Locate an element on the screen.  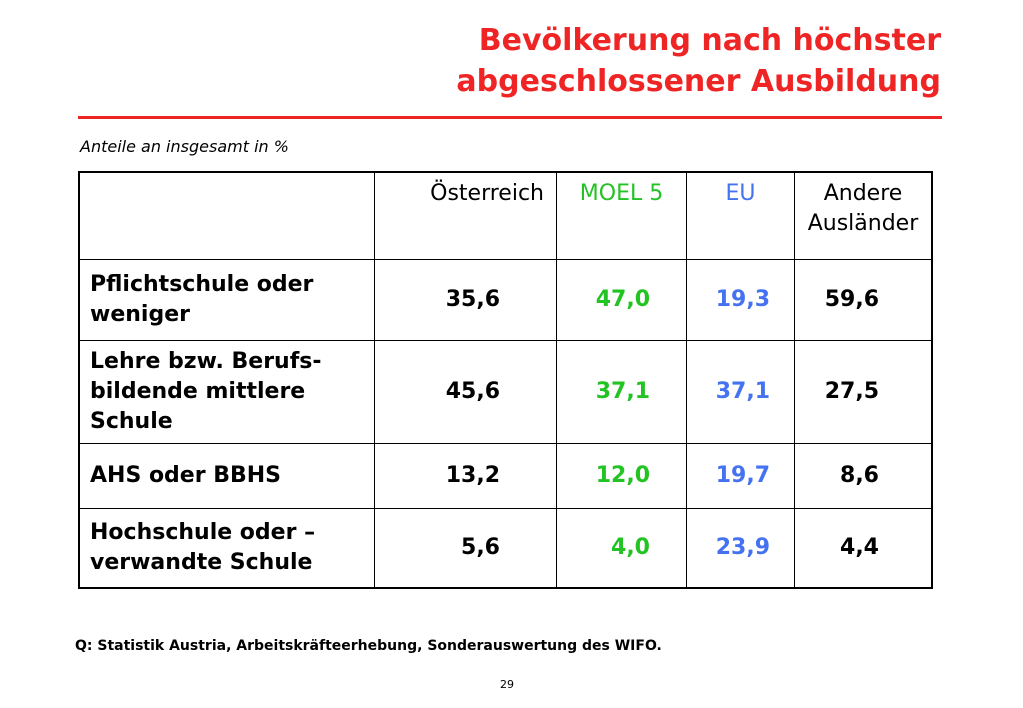
cell-oesterreich: 45,6 is located at coordinates (465, 392).